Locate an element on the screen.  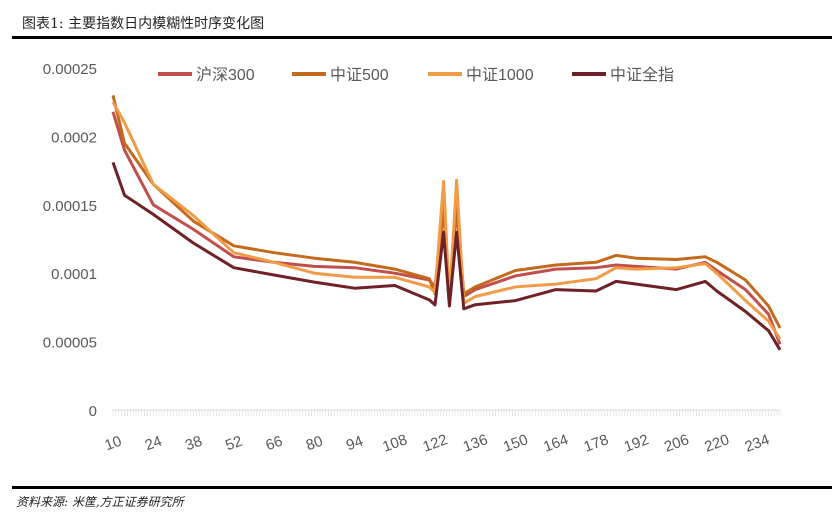
x-tick-label: 52 is located at coordinates (233, 444).